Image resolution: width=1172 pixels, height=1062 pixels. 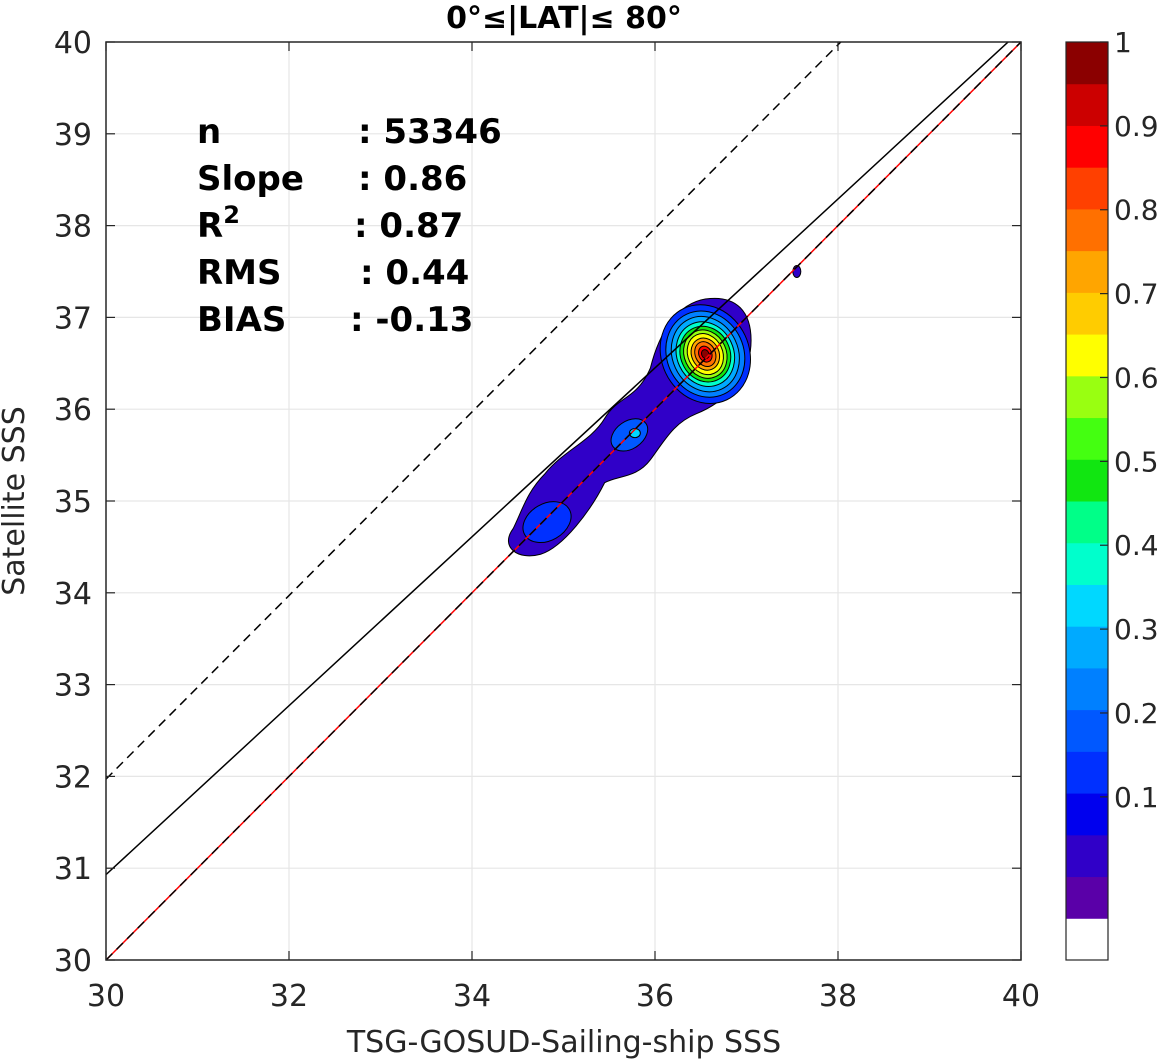 What do you see at coordinates (73, 227) in the screenshot?
I see `y-tick-label: 38` at bounding box center [73, 227].